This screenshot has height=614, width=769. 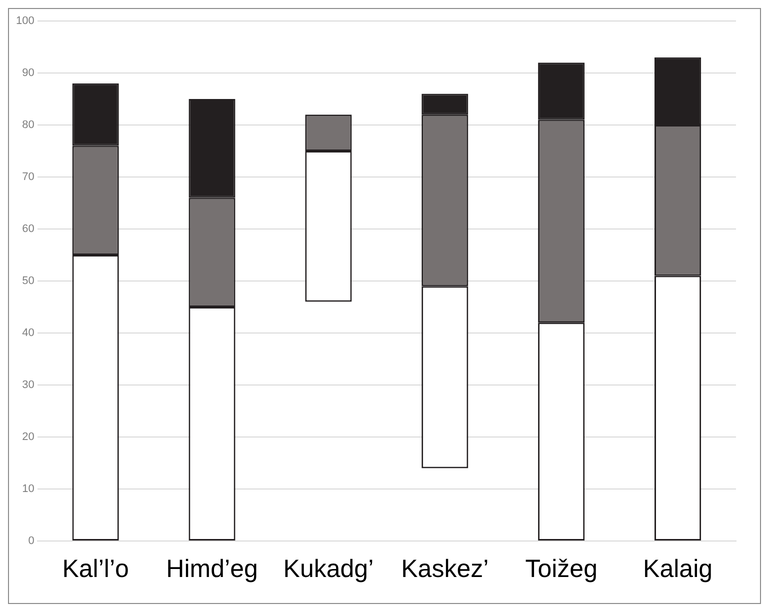 What do you see at coordinates (95, 568) in the screenshot?
I see `x-tick-label: Kal’l’o` at bounding box center [95, 568].